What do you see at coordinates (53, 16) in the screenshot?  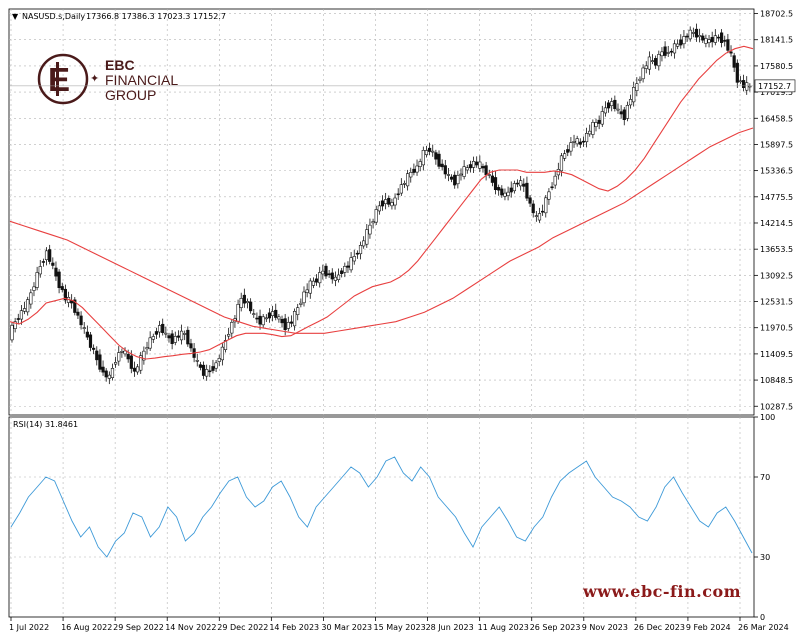 I see `symbol-label: NASUSD.s,Daily` at bounding box center [53, 16].